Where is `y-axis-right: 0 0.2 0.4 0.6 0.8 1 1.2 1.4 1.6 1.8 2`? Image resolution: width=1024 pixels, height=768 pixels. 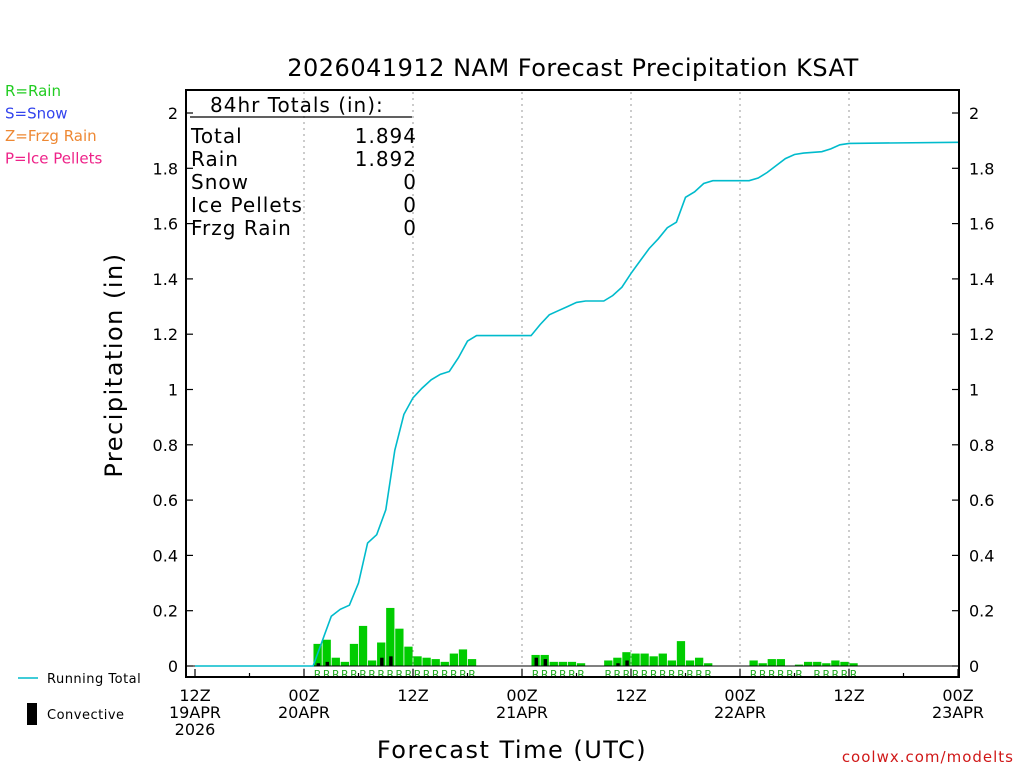 y-axis-right: 0 0.2 0.4 0.6 0.8 1 1.2 1.4 1.6 1.8 2 is located at coordinates (973, 390).